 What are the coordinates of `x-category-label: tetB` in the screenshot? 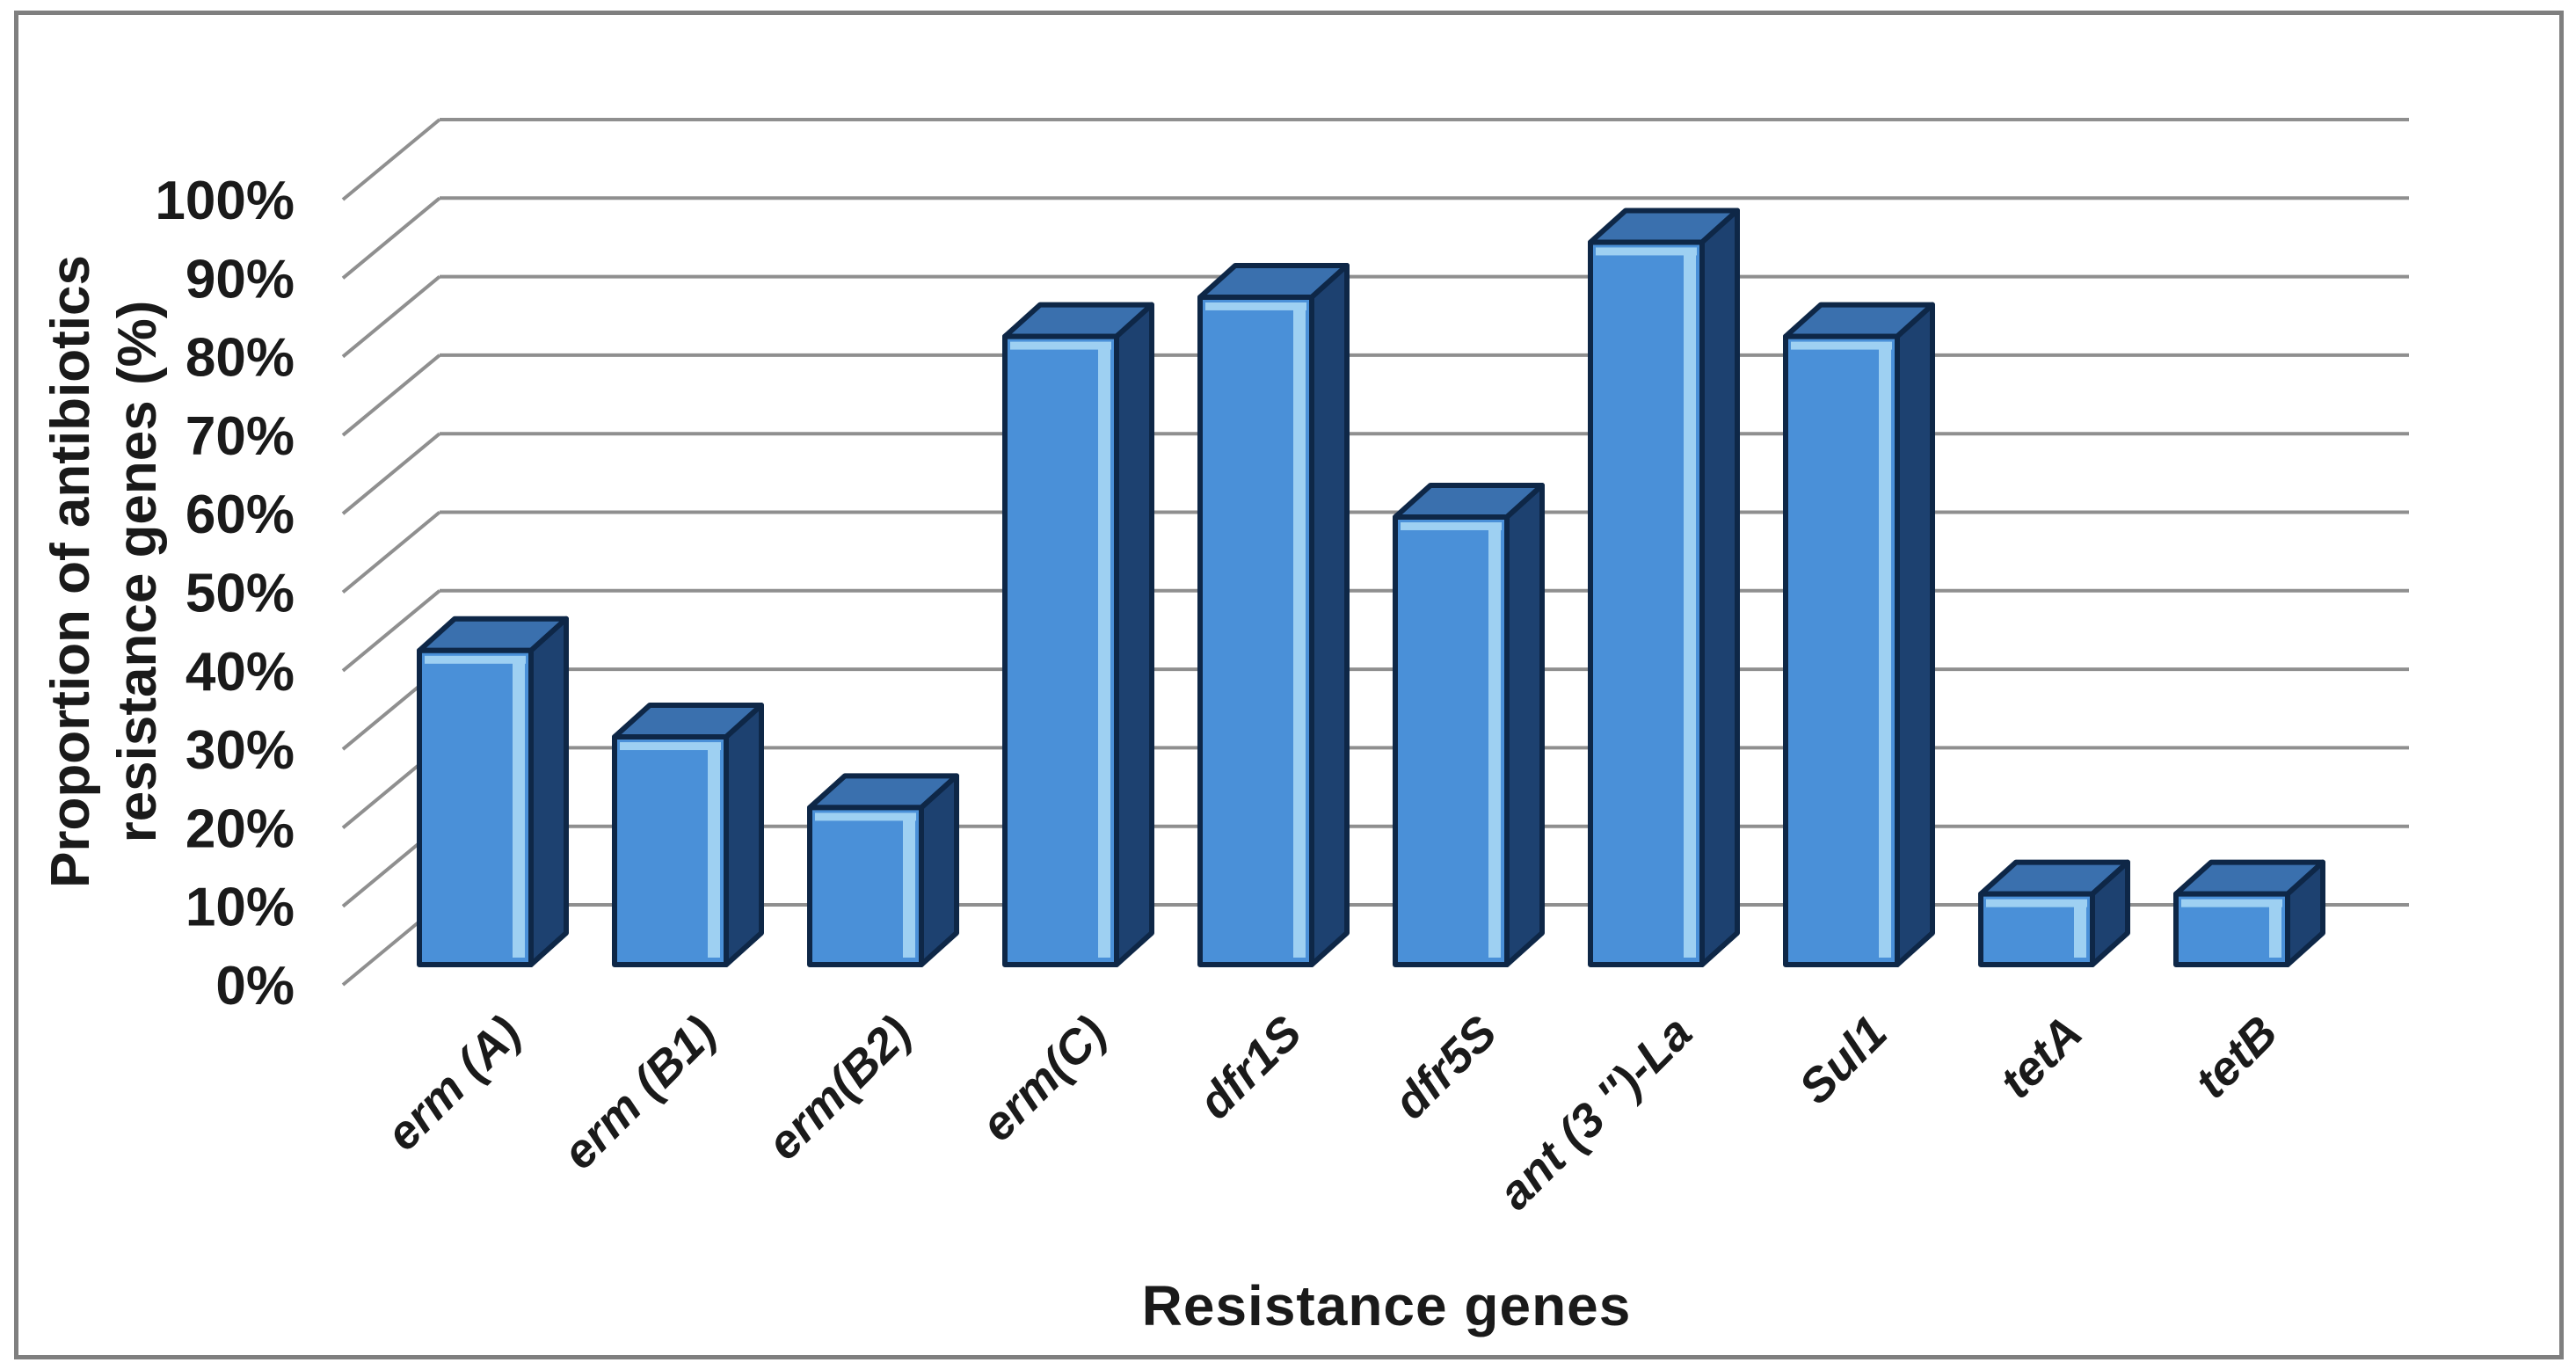 It's located at (2236, 1057).